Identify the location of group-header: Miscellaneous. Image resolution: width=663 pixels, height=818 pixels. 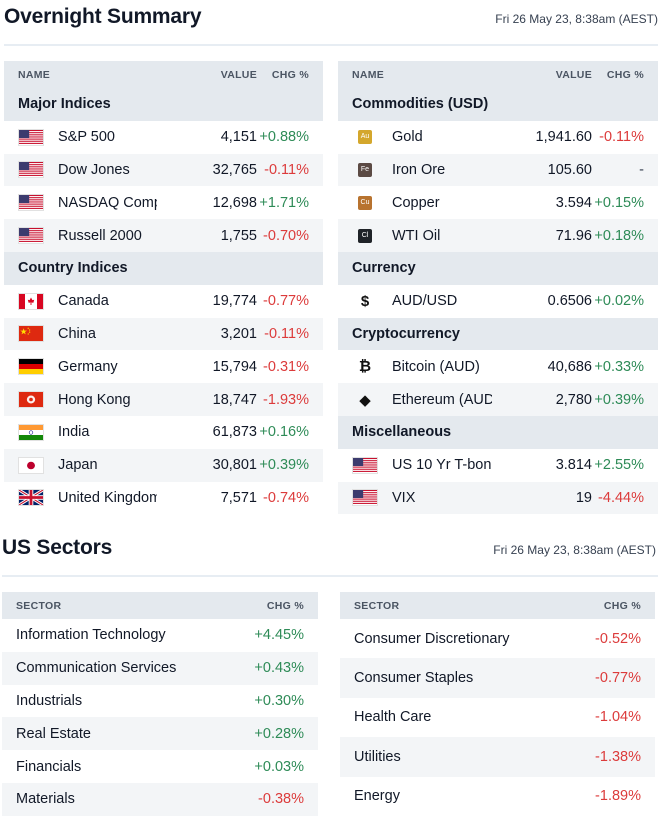
(498, 432).